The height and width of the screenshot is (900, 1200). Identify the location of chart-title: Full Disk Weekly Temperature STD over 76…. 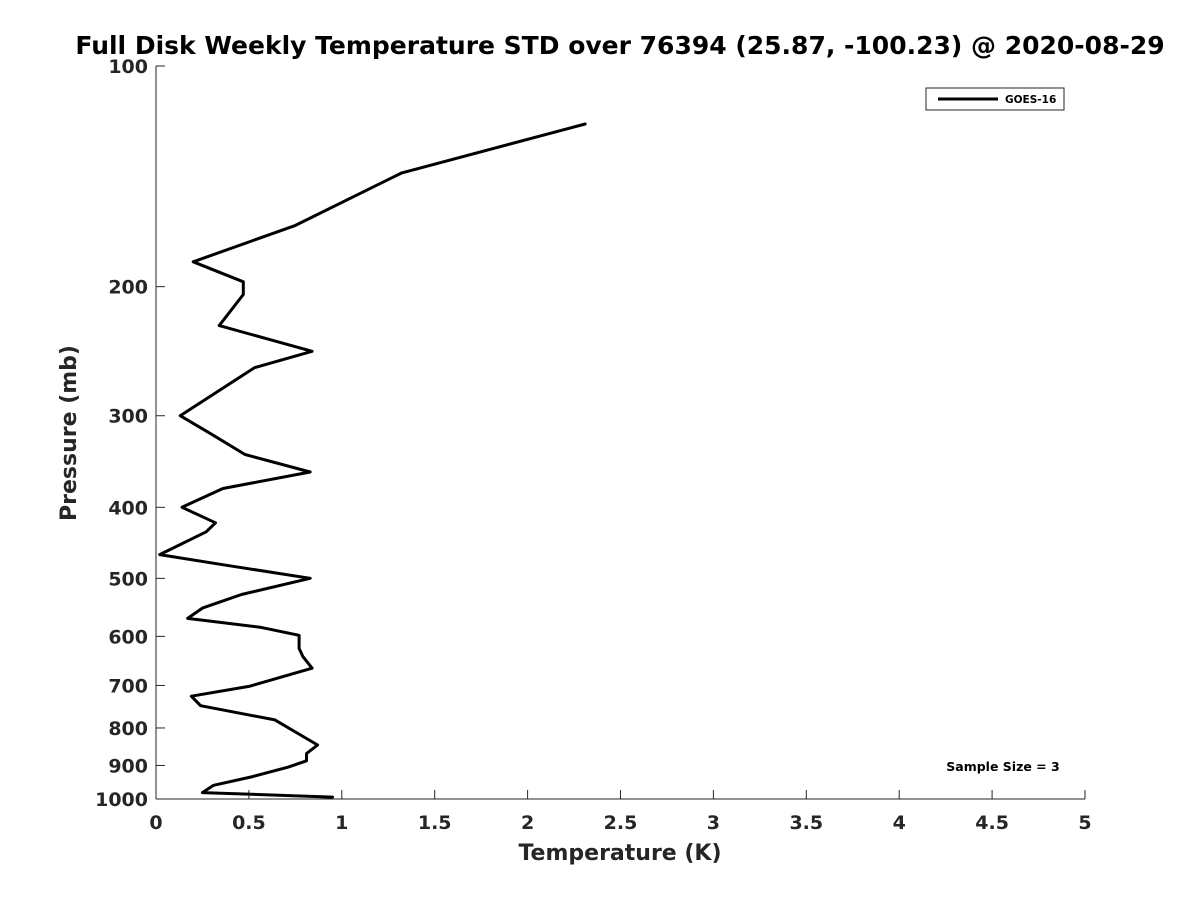
(619, 45).